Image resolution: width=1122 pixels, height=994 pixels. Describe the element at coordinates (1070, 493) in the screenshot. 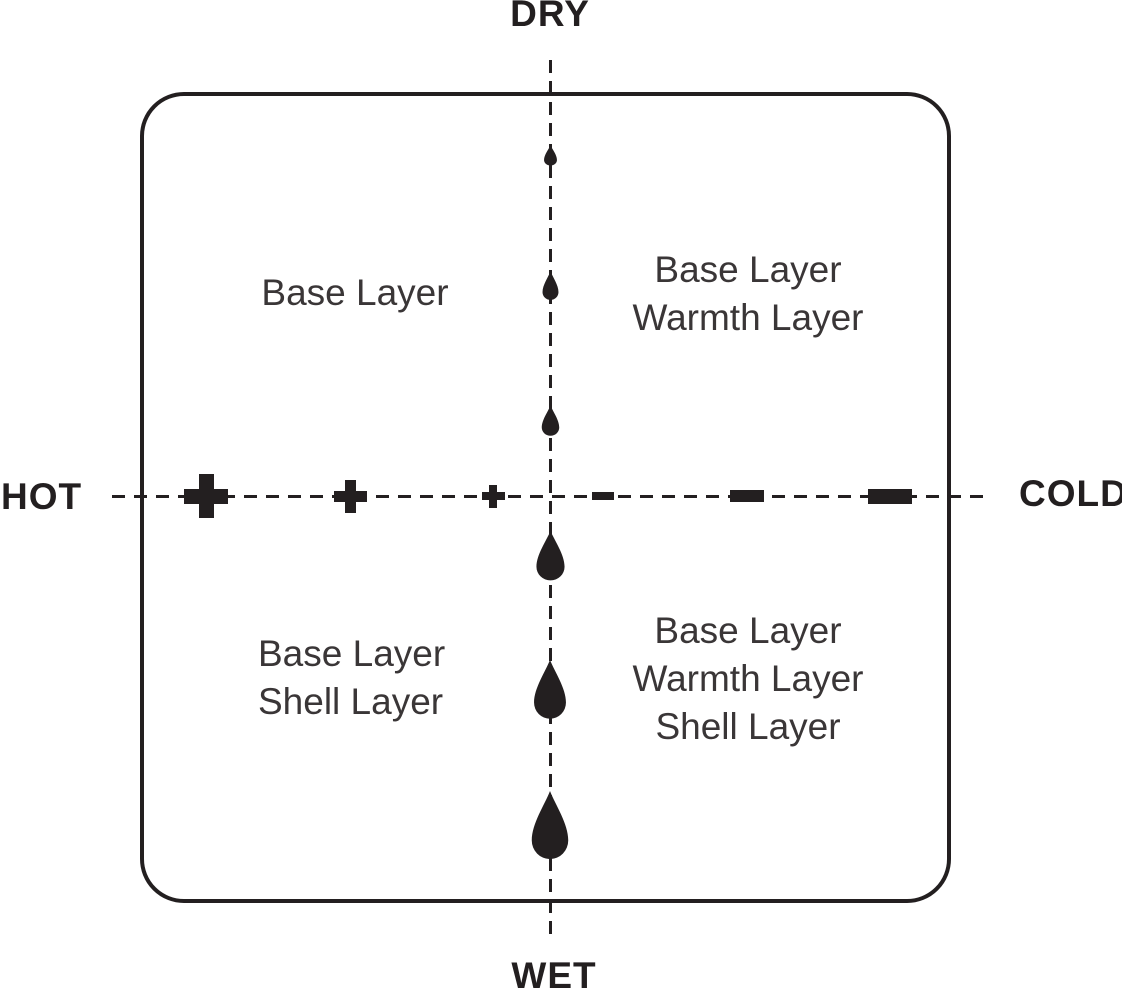

I see `axis-label-cold: COLD` at that location.